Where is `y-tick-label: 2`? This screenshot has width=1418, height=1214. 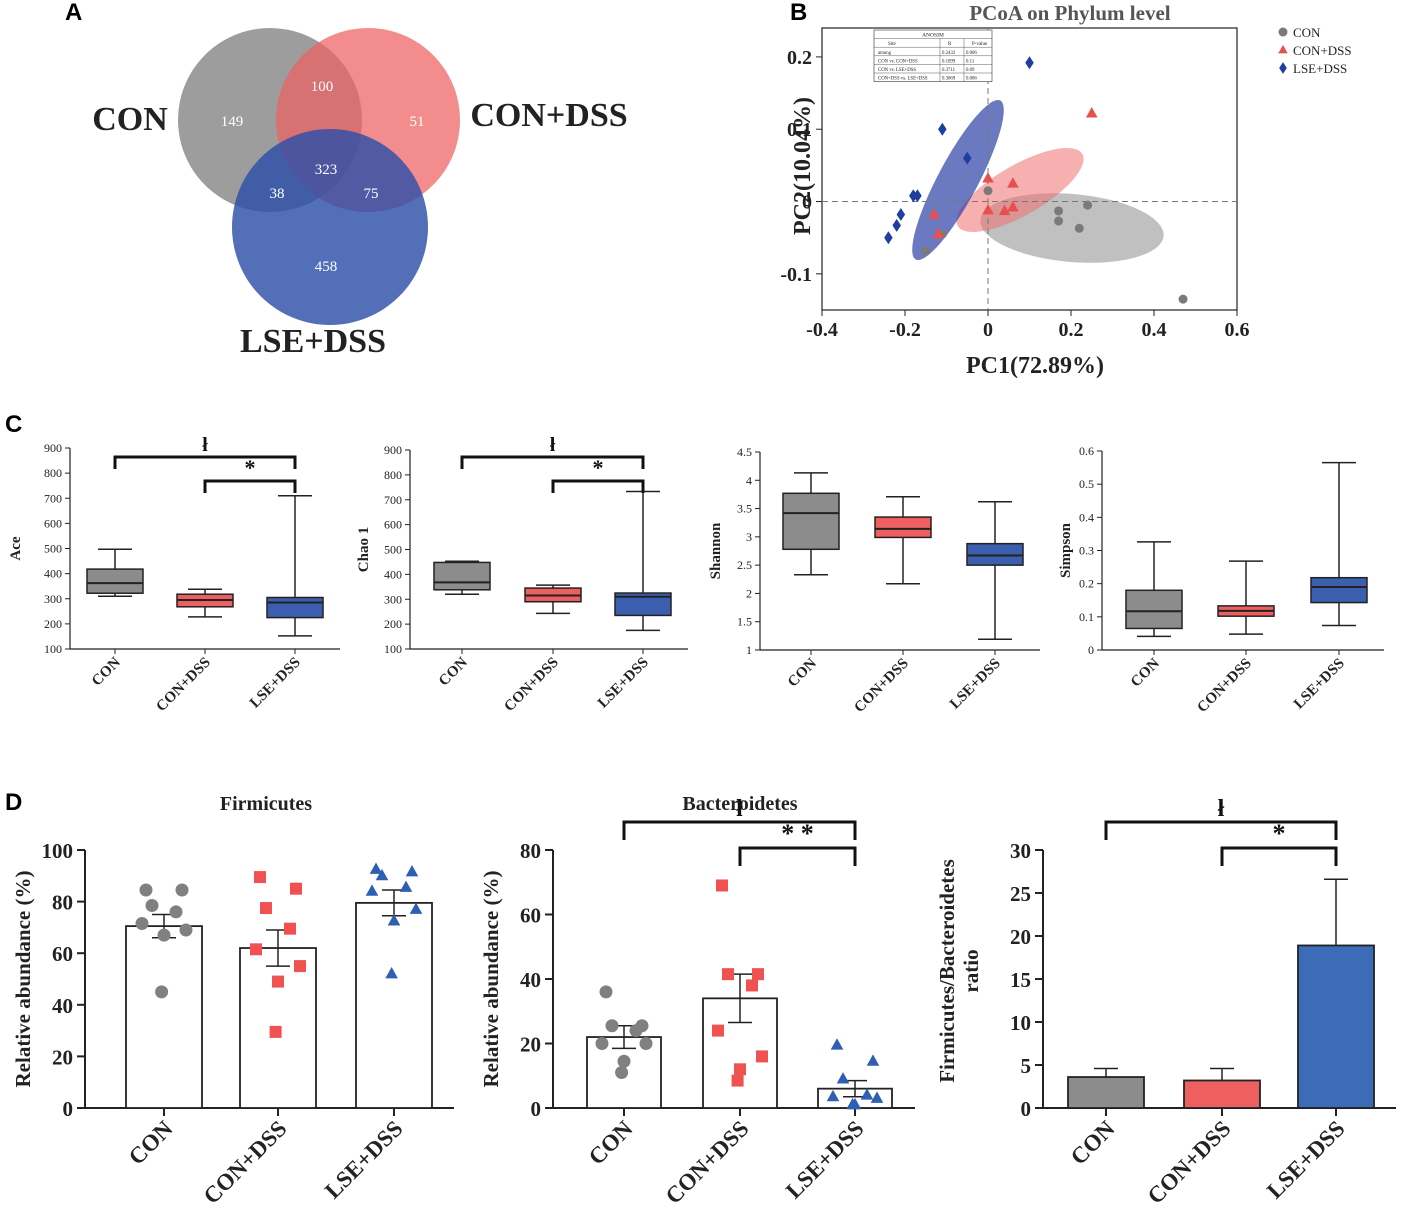
y-tick-label: 2 is located at coordinates (749, 593).